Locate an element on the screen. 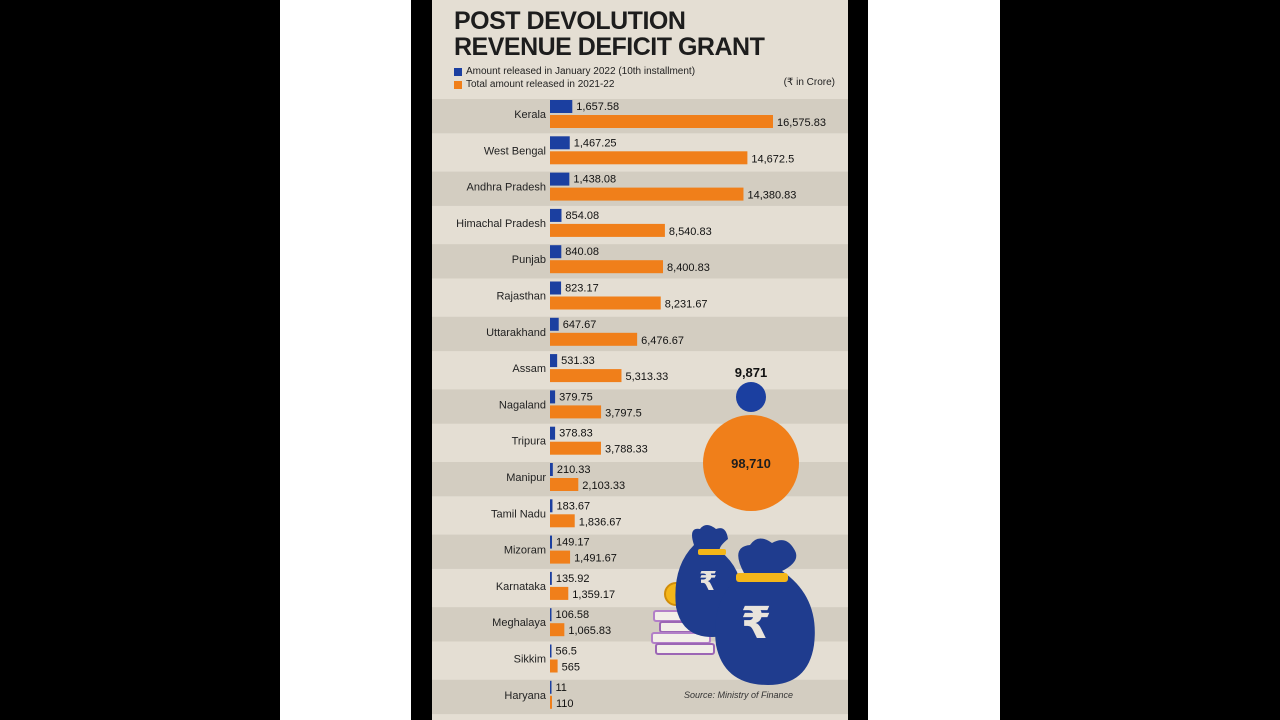 This screenshot has height=720, width=1280. category-label-kerala: Kerala is located at coordinates (530, 115).